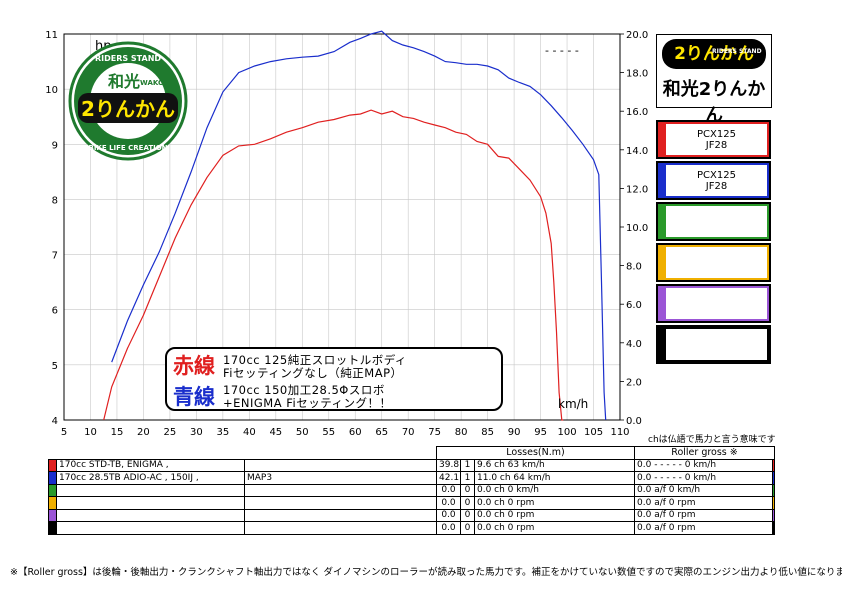  Describe the element at coordinates (448, 465) in the screenshot. I see `row-loss: 39.8` at that location.